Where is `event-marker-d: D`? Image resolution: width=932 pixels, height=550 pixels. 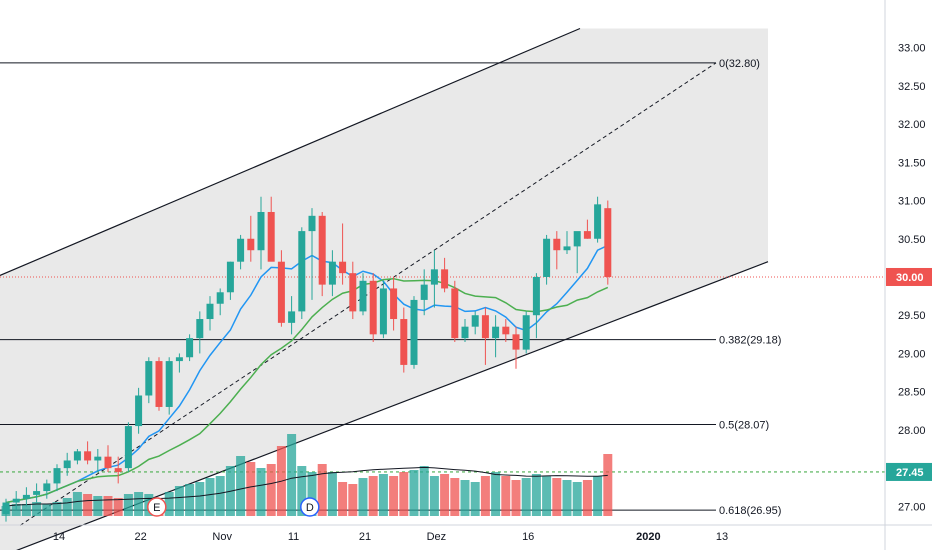 event-marker-d: D is located at coordinates (310, 507).